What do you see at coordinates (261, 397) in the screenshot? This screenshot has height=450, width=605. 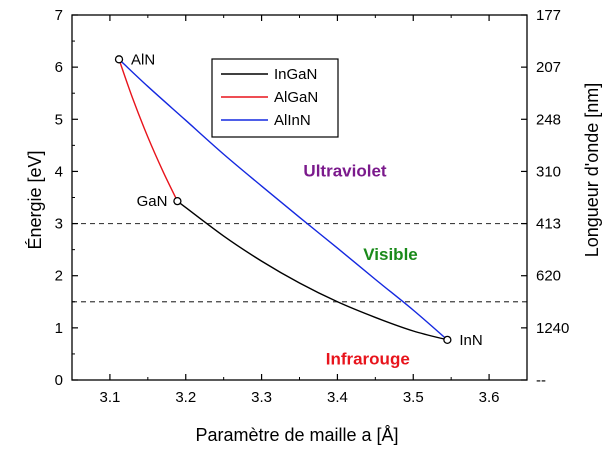 I see `x-tick-label: 3.3` at bounding box center [261, 397].